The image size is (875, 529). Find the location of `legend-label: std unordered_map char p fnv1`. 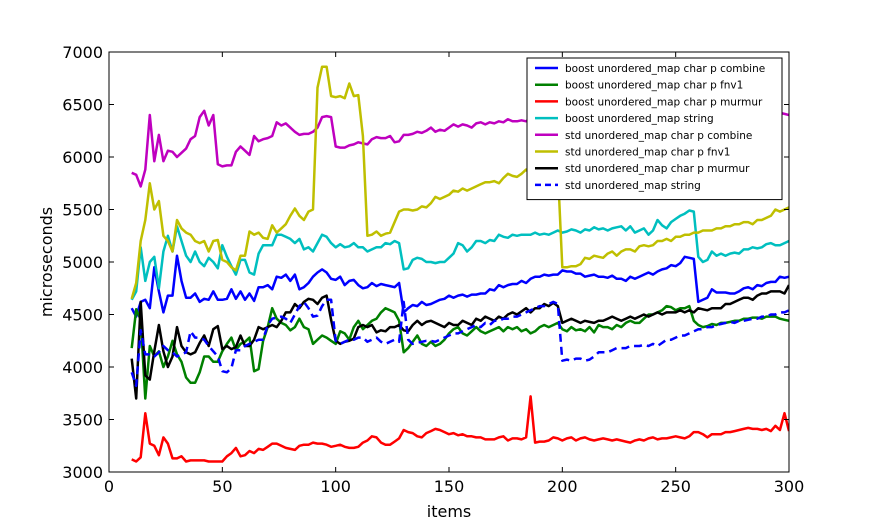

legend-label: std unordered_map char p fnv1 is located at coordinates (647, 153).